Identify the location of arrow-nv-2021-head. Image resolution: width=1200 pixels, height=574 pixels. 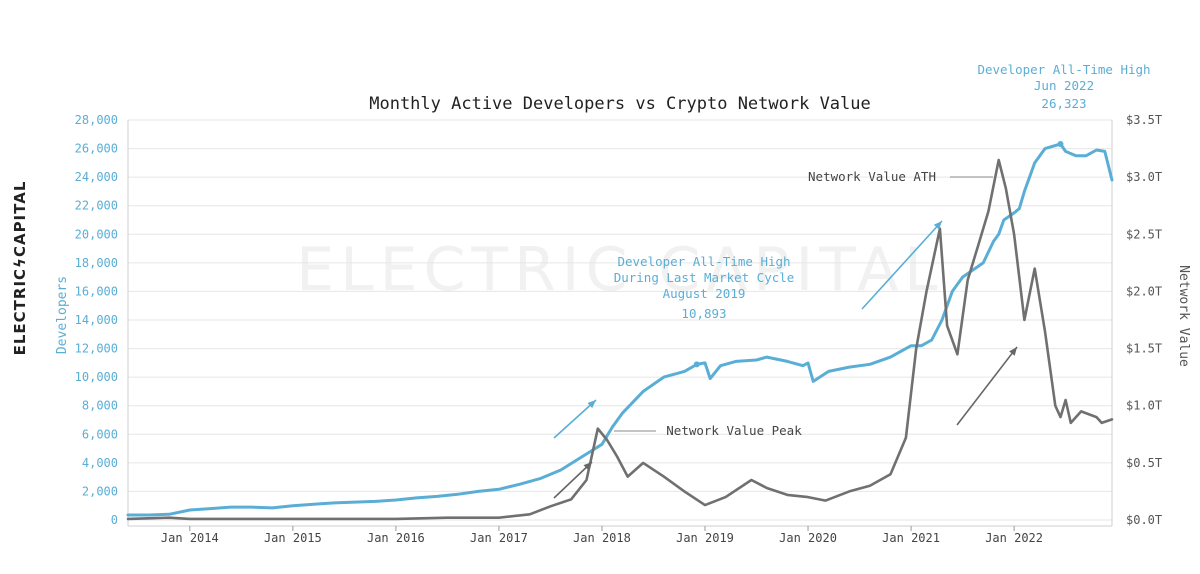
(1013, 351).